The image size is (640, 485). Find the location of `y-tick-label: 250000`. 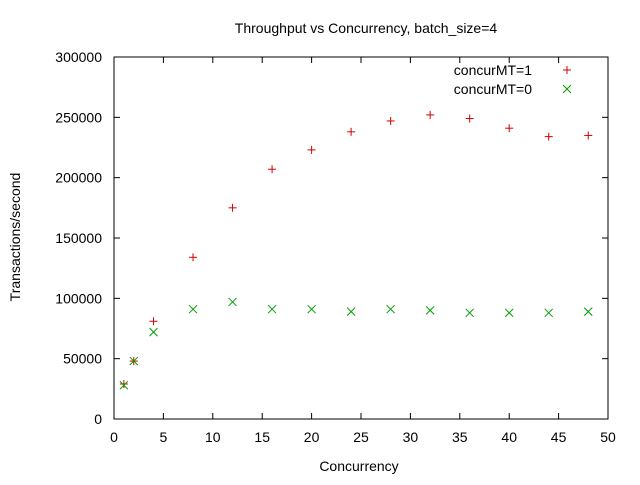

y-tick-label: 250000 is located at coordinates (78, 117).